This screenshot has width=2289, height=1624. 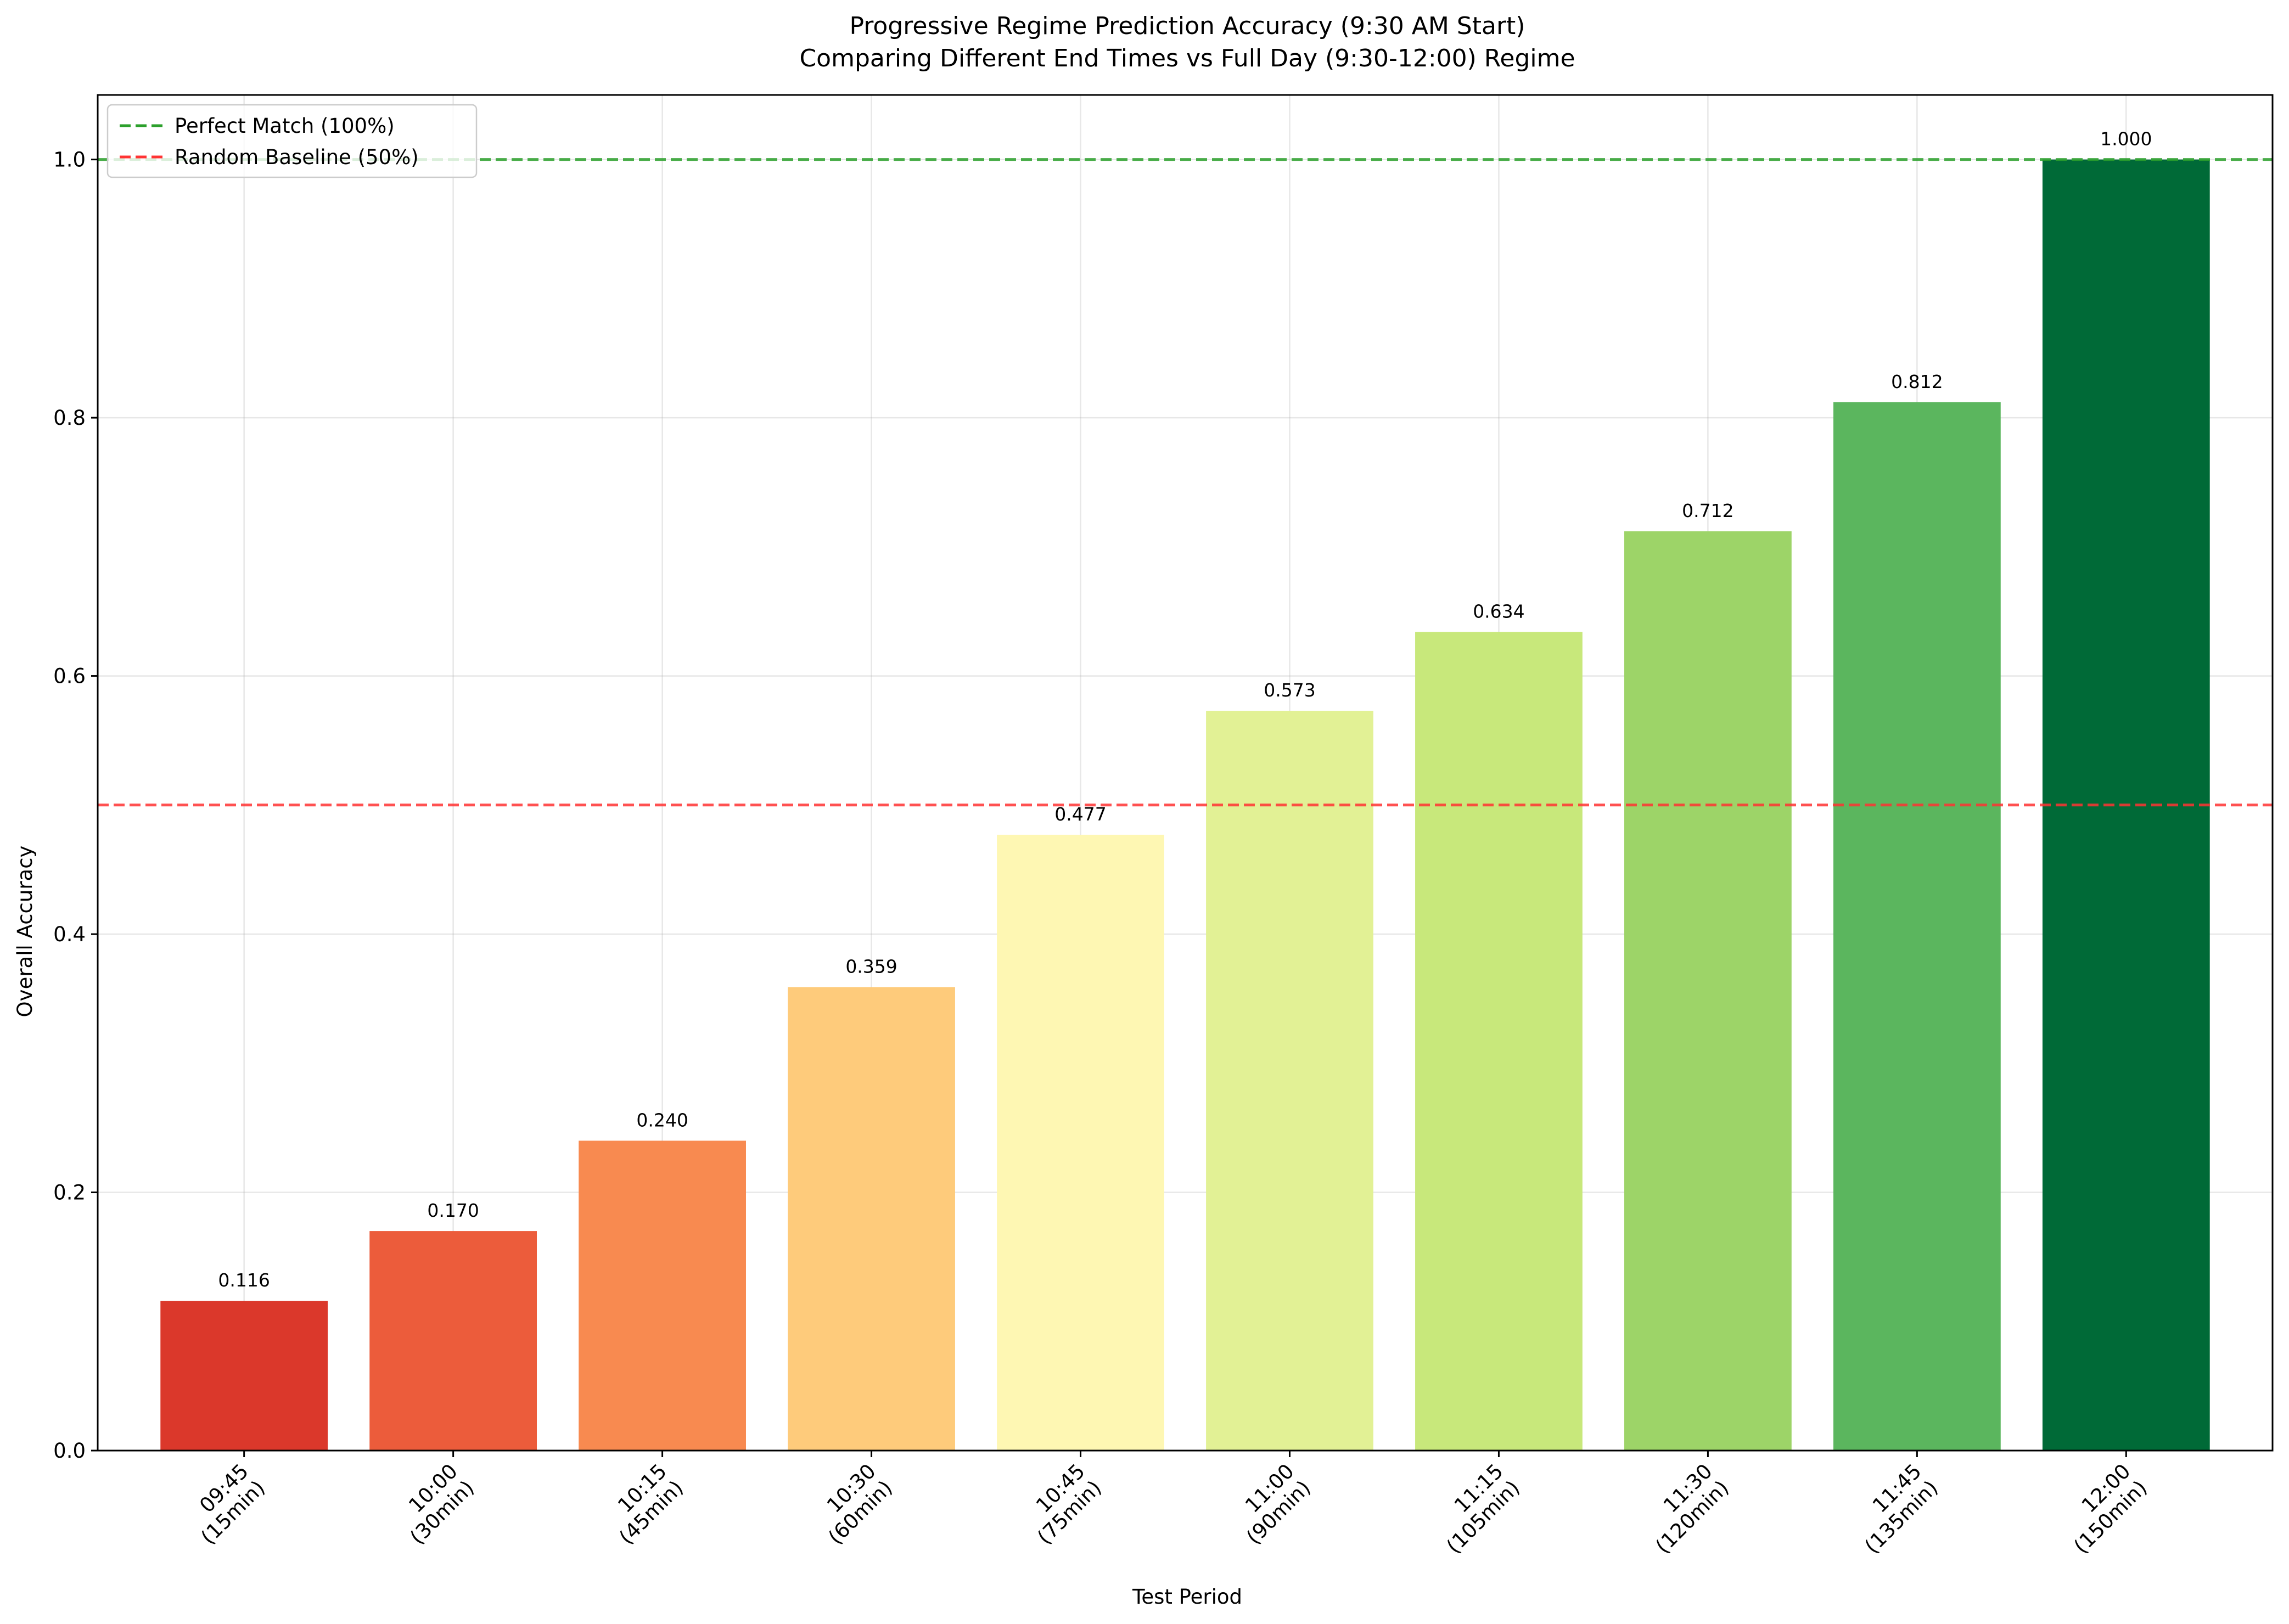 What do you see at coordinates (453, 1210) in the screenshot?
I see `value-label: 0.170` at bounding box center [453, 1210].